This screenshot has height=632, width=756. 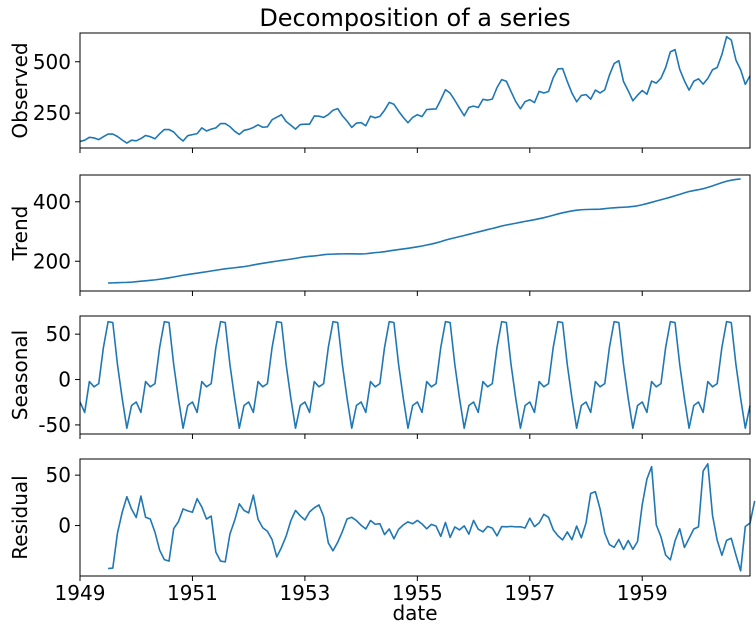 I want to click on x-tick-label: 1959, so click(x=642, y=593).